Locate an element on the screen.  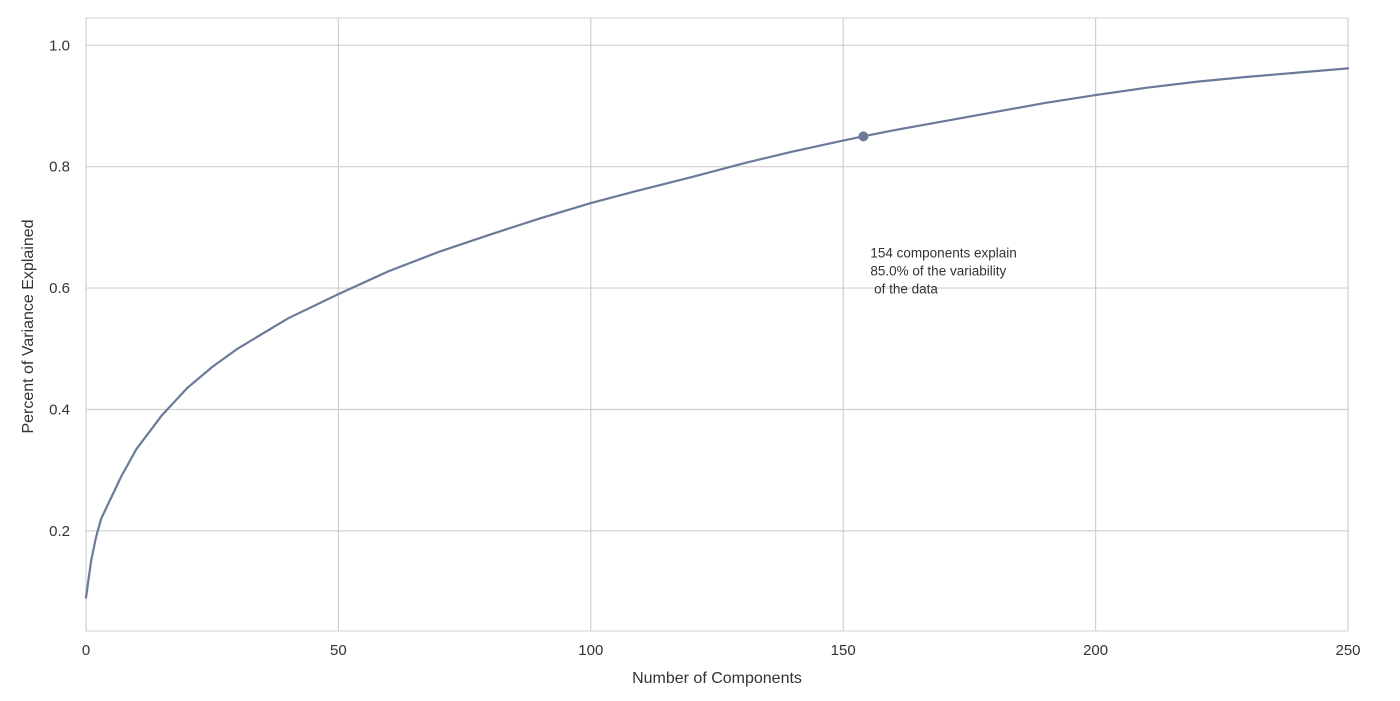
x-tick-label: 200 is located at coordinates (1095, 650).